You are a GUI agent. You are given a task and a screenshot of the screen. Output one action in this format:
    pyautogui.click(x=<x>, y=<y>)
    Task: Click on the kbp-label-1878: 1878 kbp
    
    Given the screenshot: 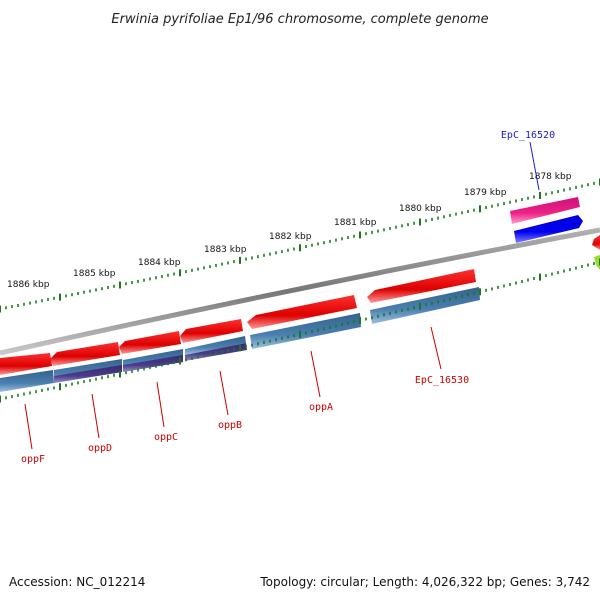 What is the action you would take?
    pyautogui.click(x=550, y=177)
    